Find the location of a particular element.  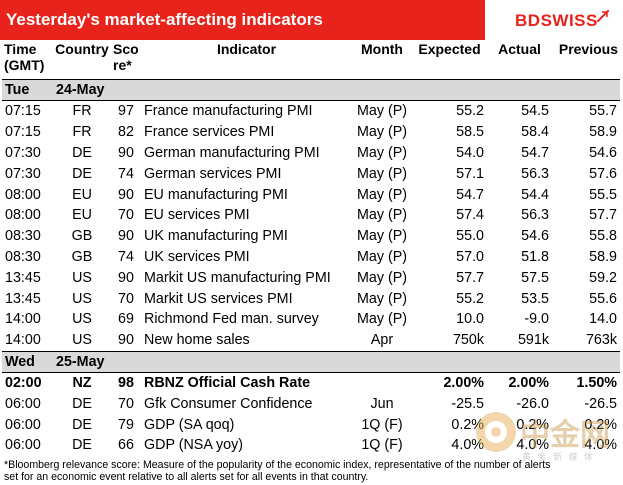

month-cell: Apr is located at coordinates (382, 340).